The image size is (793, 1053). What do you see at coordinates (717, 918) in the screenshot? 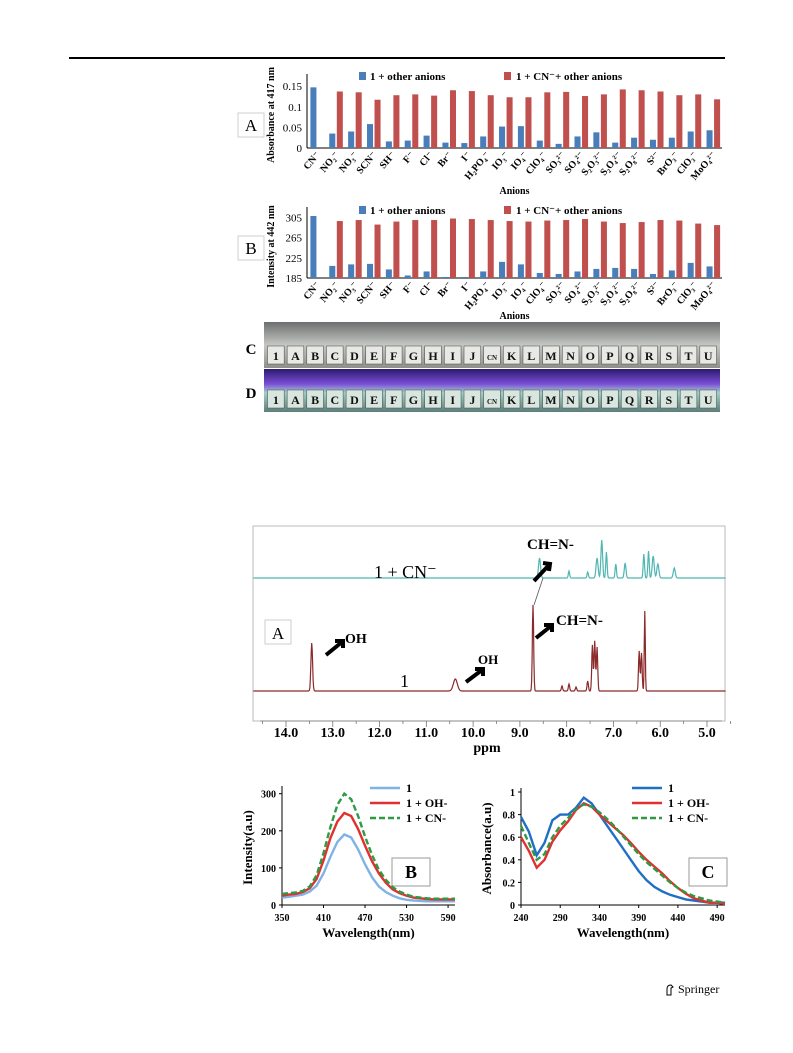
I see `x-tick-label: 490` at bounding box center [717, 918].